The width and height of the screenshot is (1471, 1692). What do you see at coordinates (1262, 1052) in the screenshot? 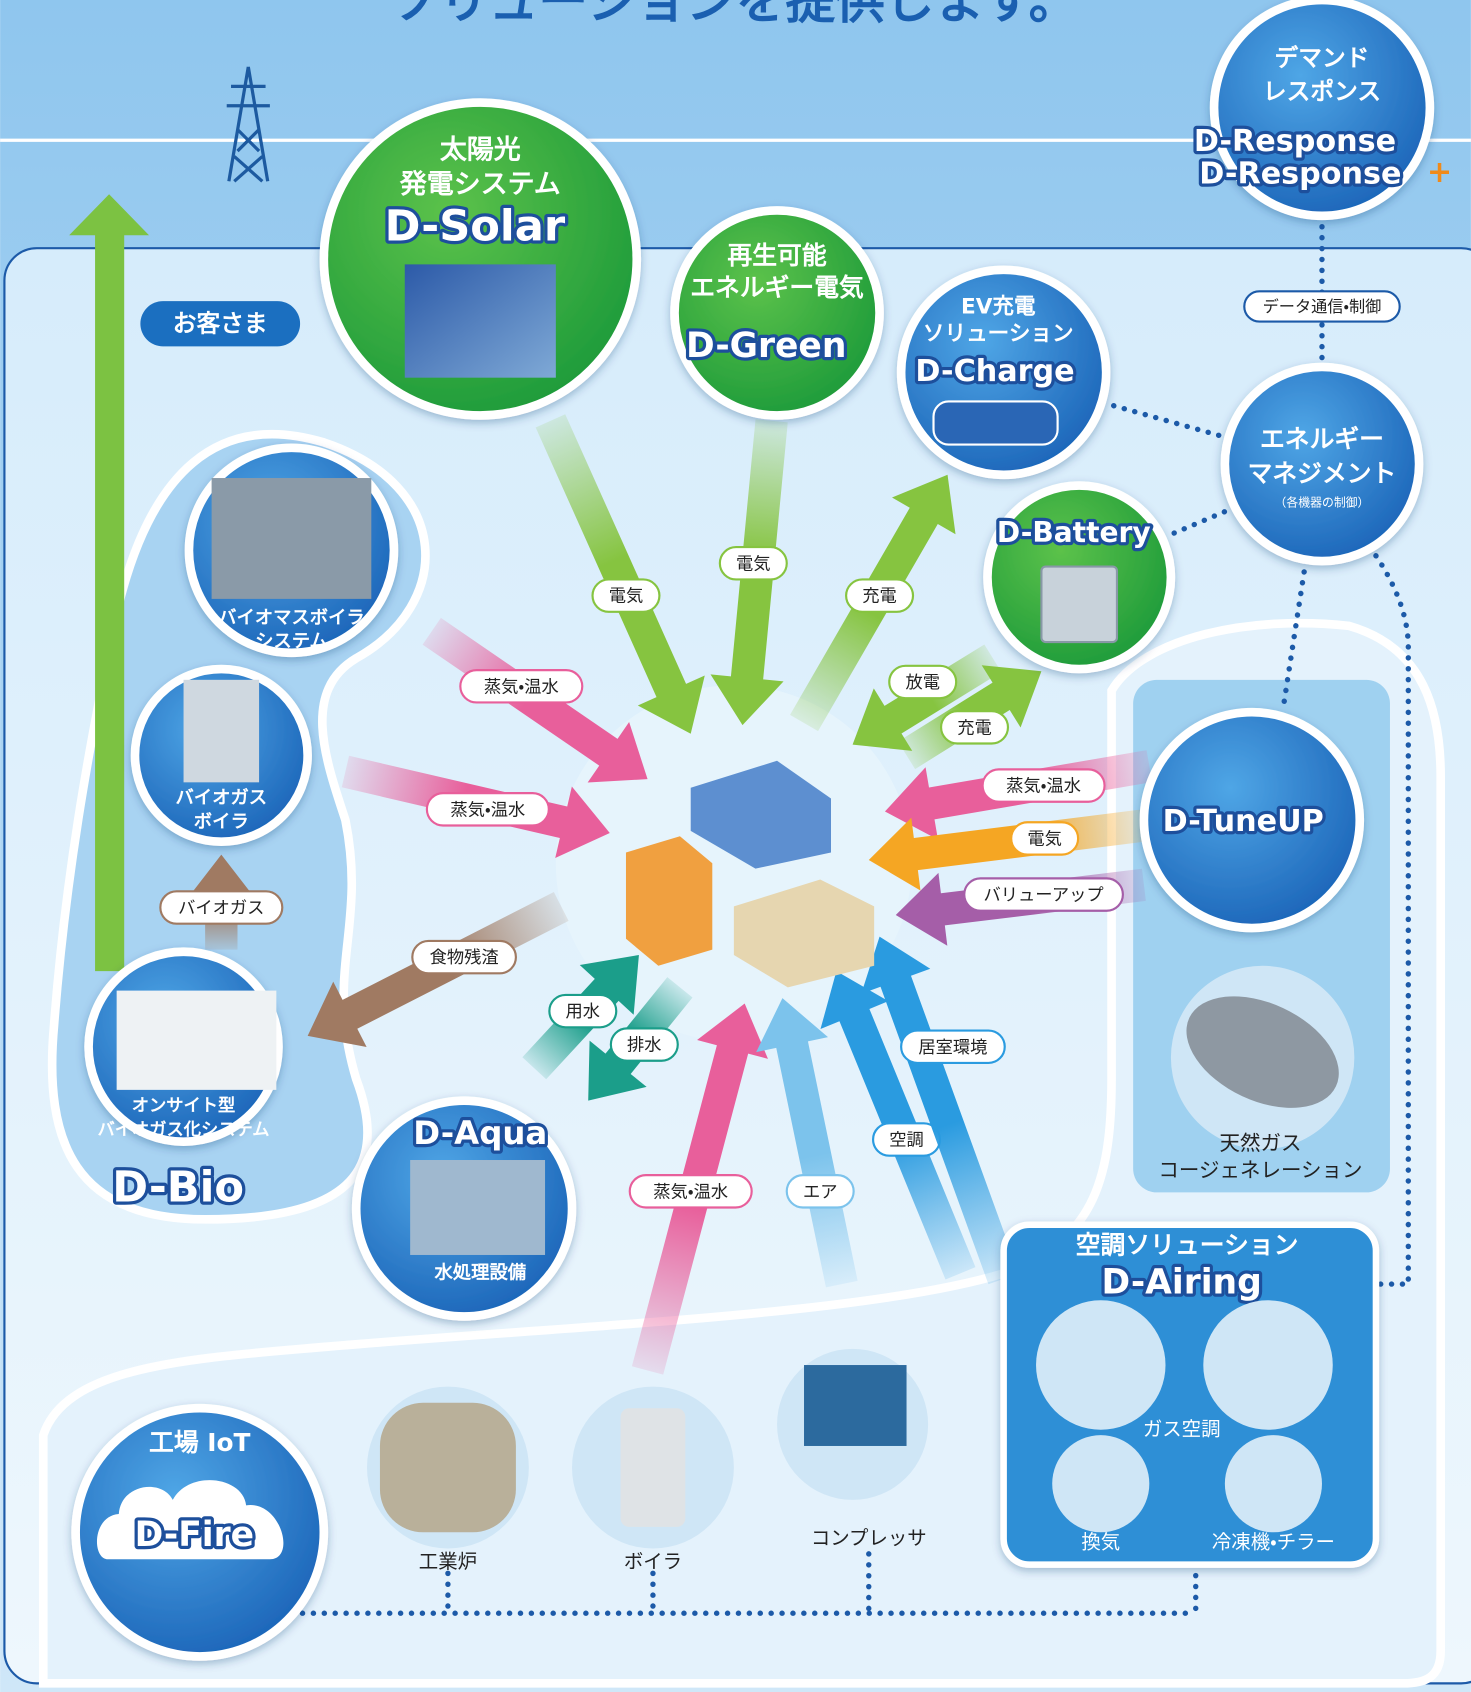
I see `turbine` at bounding box center [1262, 1052].